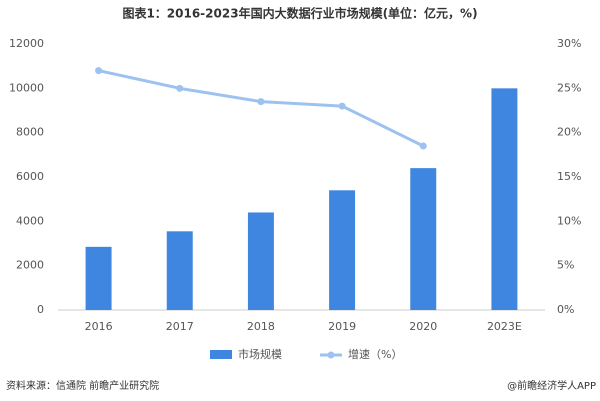 This screenshot has width=600, height=401. Describe the element at coordinates (423, 326) in the screenshot. I see `x-tick-label: 2020` at that location.